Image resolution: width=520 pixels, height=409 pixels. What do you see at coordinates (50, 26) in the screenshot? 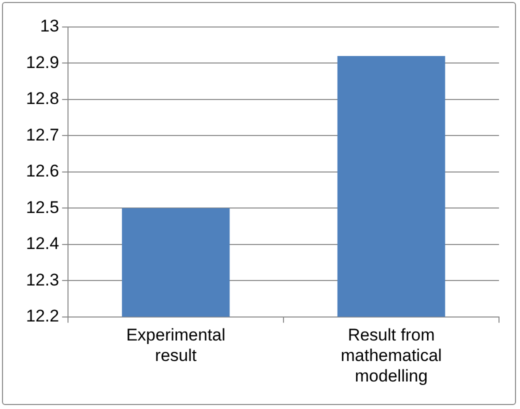
I see `y-tick-label: 13` at bounding box center [50, 26].